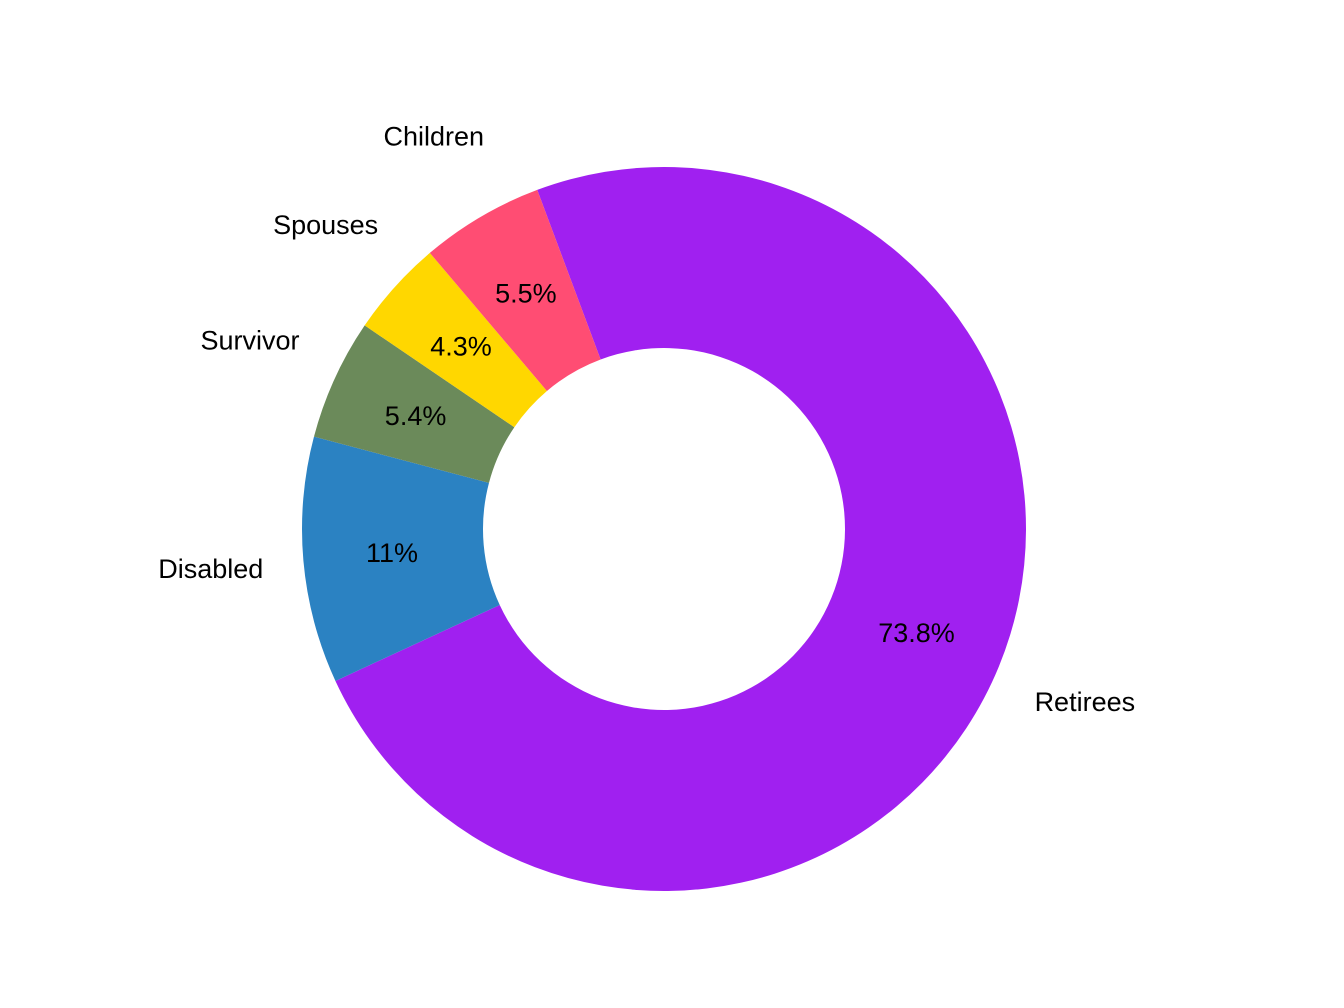 The image size is (1344, 1008). Describe the element at coordinates (1085, 702) in the screenshot. I see `category-label-retirees: Retirees` at that location.